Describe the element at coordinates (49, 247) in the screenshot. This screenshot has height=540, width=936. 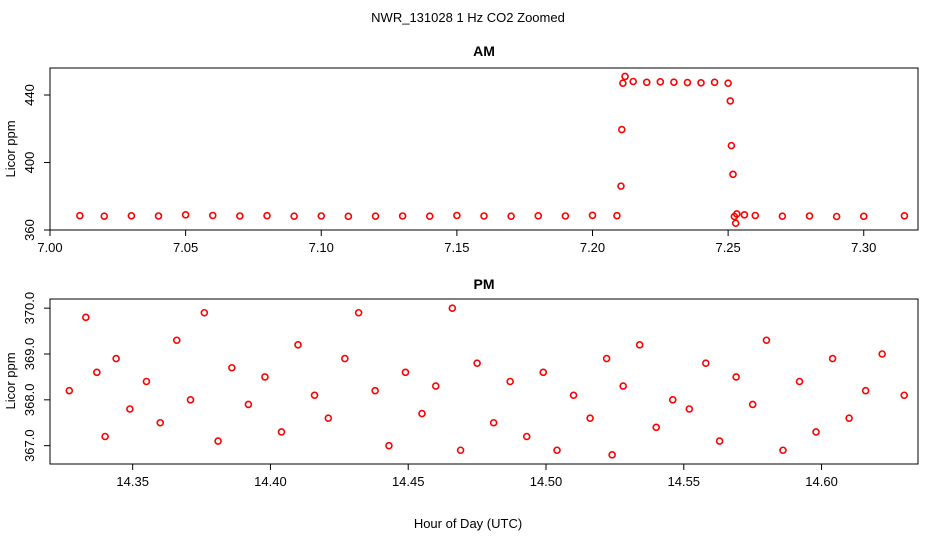
I see `am-x-tick-label: 7.00` at that location.